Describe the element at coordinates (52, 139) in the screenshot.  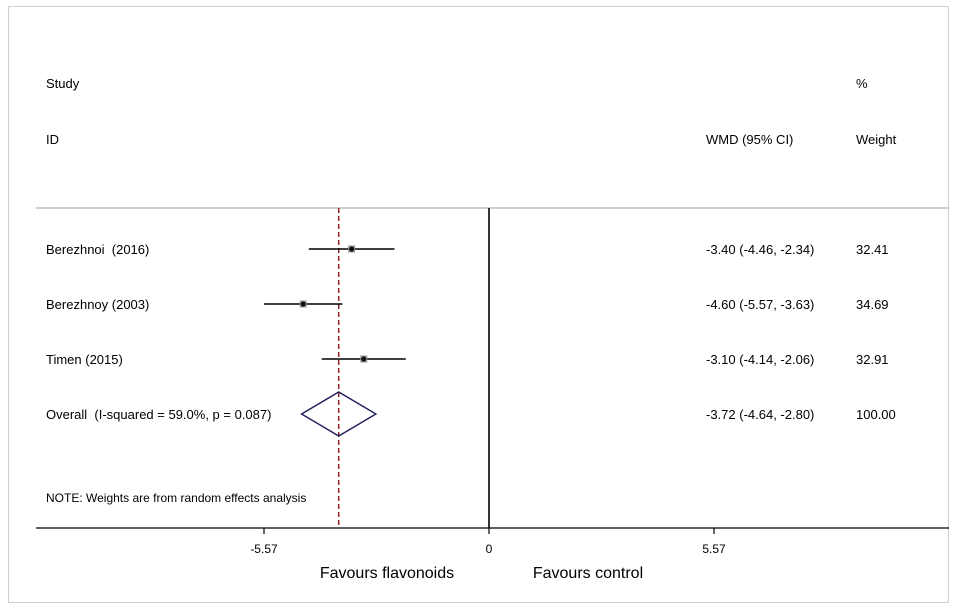
I see `header-id: ID` at that location.